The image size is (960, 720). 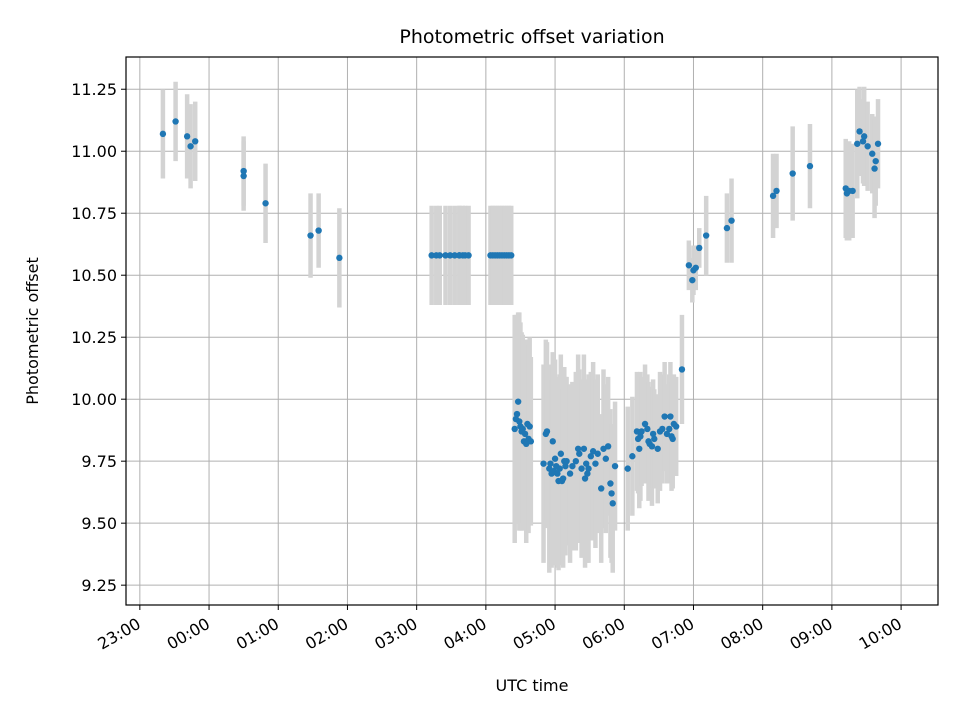 I want to click on y-tick-label: 9.25, so click(x=99, y=585).